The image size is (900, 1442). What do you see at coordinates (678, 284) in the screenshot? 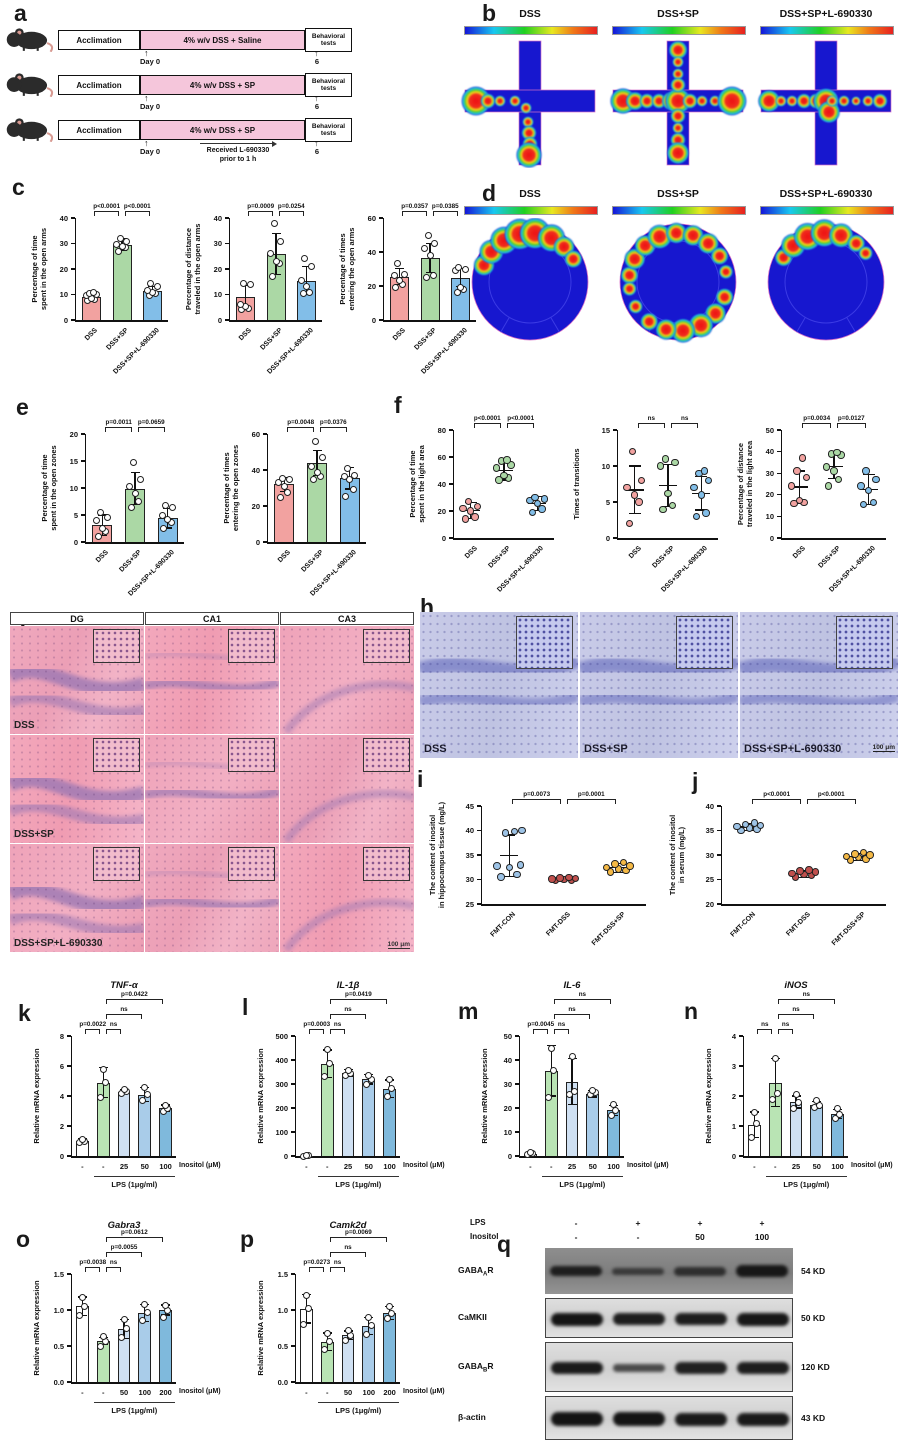
I see `openfield-heatmap` at bounding box center [678, 284].